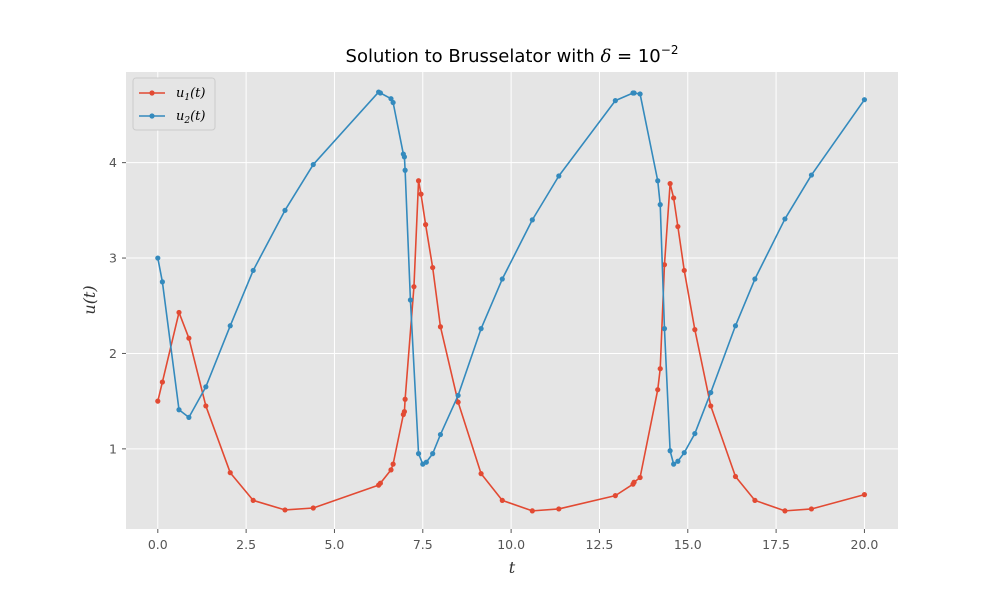 Image resolution: width=999 pixels, height=596 pixels. Describe the element at coordinates (113, 162) in the screenshot. I see `y-tick-label: 4` at that location.